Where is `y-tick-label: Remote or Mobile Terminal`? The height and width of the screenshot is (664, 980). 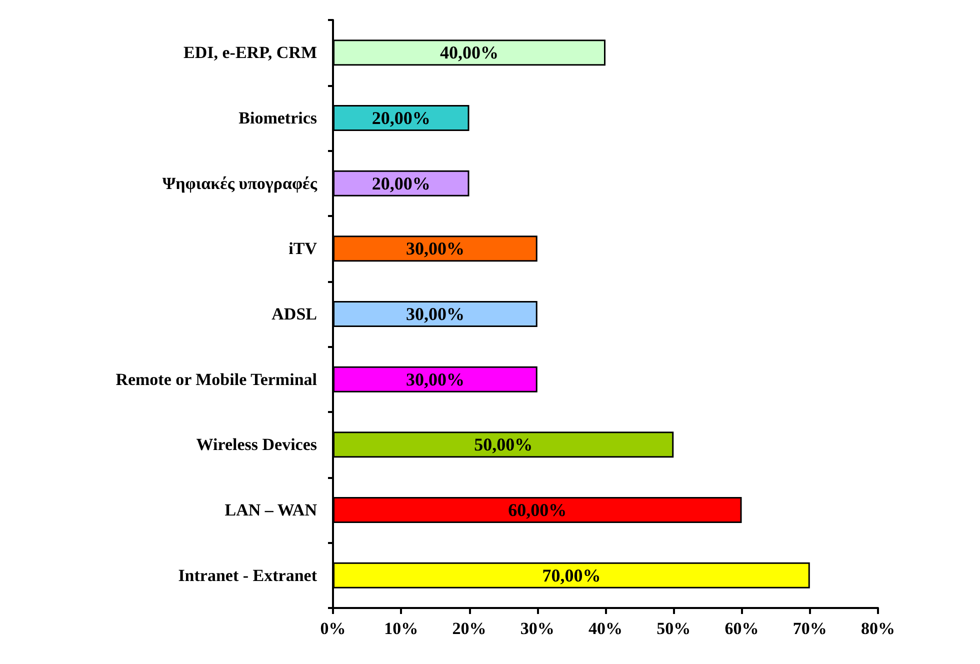
y-tick-label: Remote or Mobile Terminal is located at coordinates (217, 379).